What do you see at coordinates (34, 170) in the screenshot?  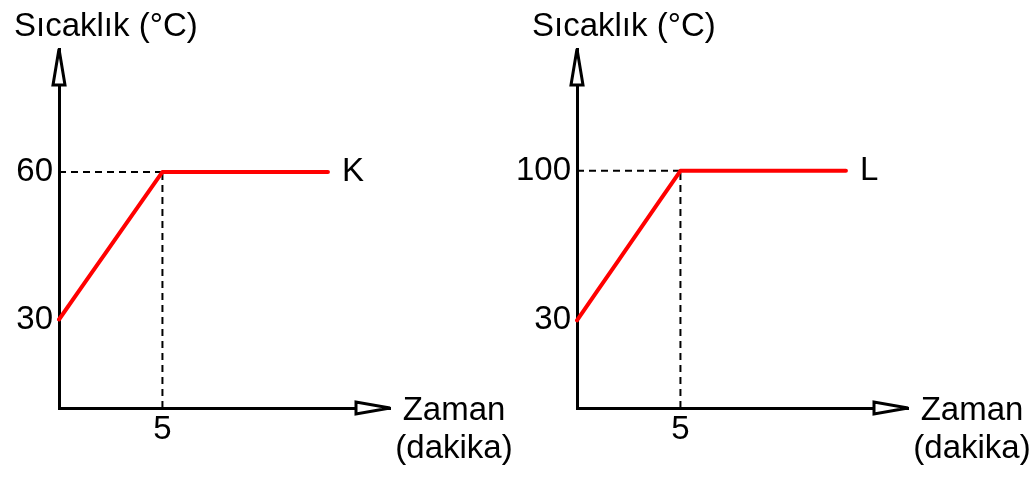 I see `y-tick-label: 60` at bounding box center [34, 170].